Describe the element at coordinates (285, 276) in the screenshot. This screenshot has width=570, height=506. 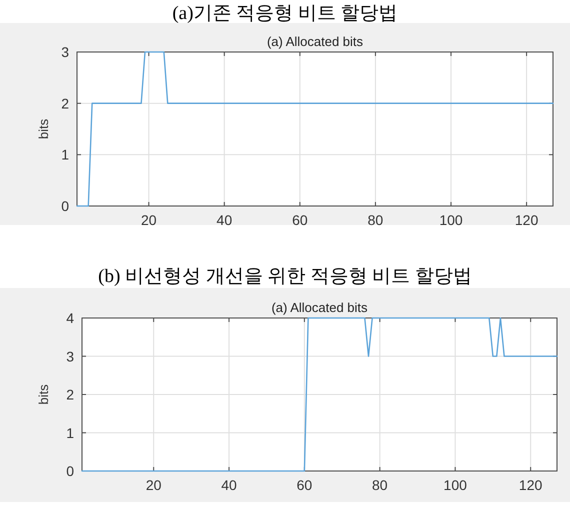
I see `chart-title: (b) 비선형성 개선을 위한 적응형 비트 할당법` at that location.